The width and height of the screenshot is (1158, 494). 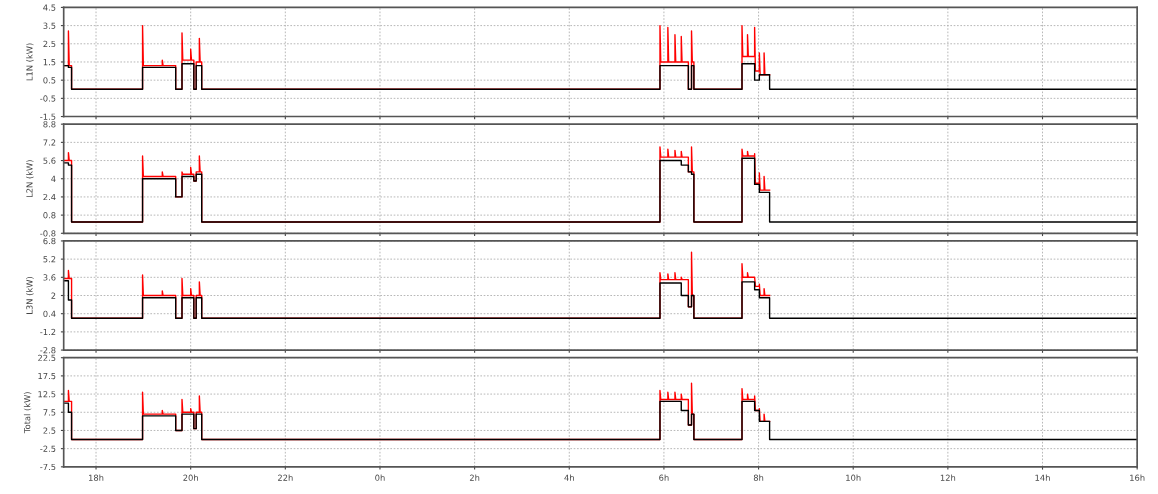 I want to click on x-tick-label: 18h, so click(x=96, y=477).